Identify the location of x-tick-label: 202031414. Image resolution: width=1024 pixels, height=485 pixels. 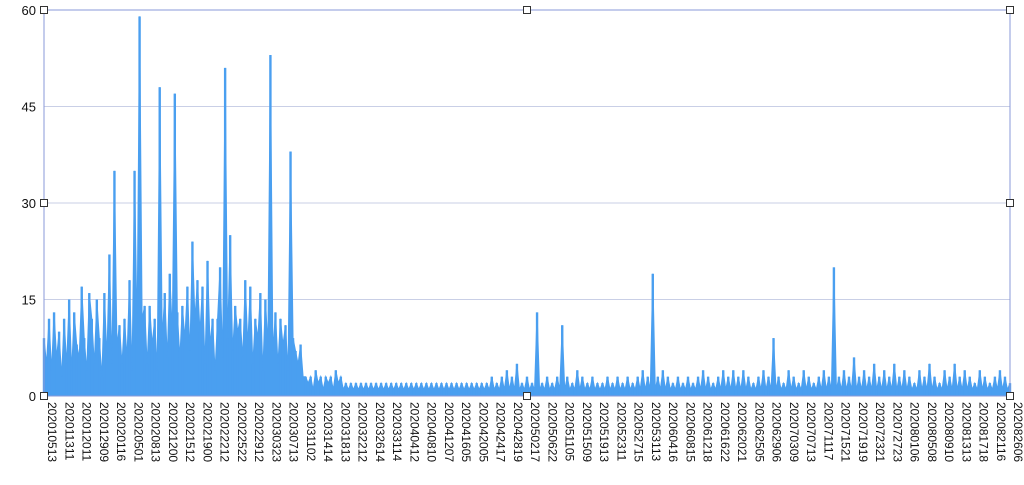
(328, 432).